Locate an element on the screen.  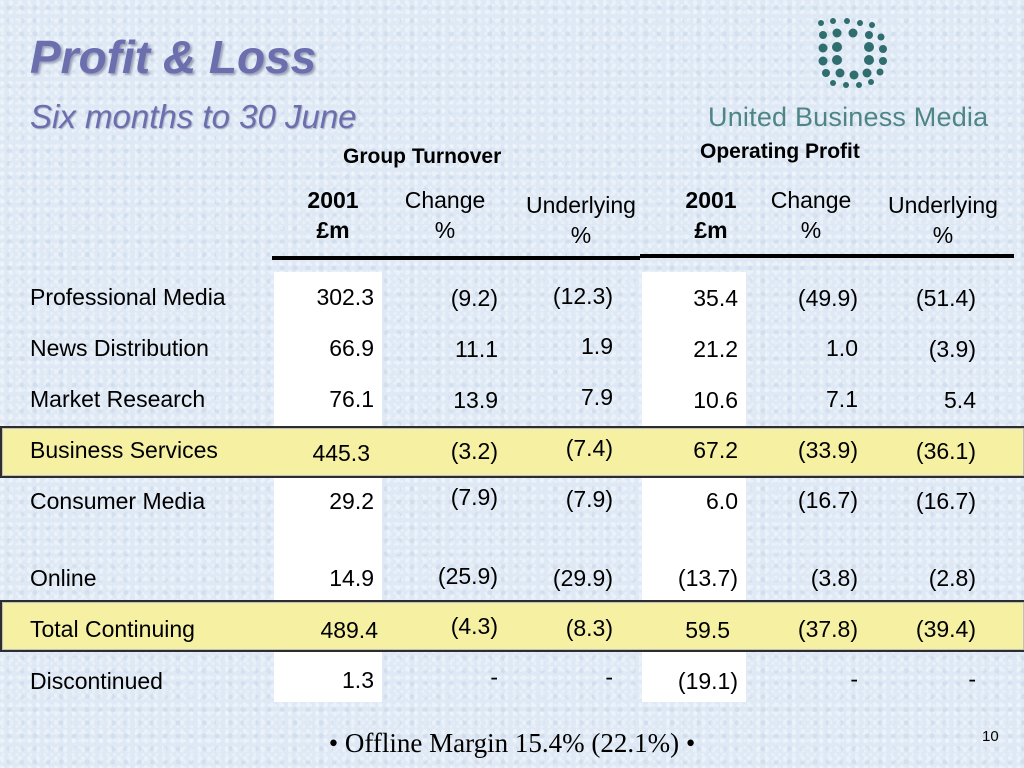
row-label: Market Research is located at coordinates (118, 399).